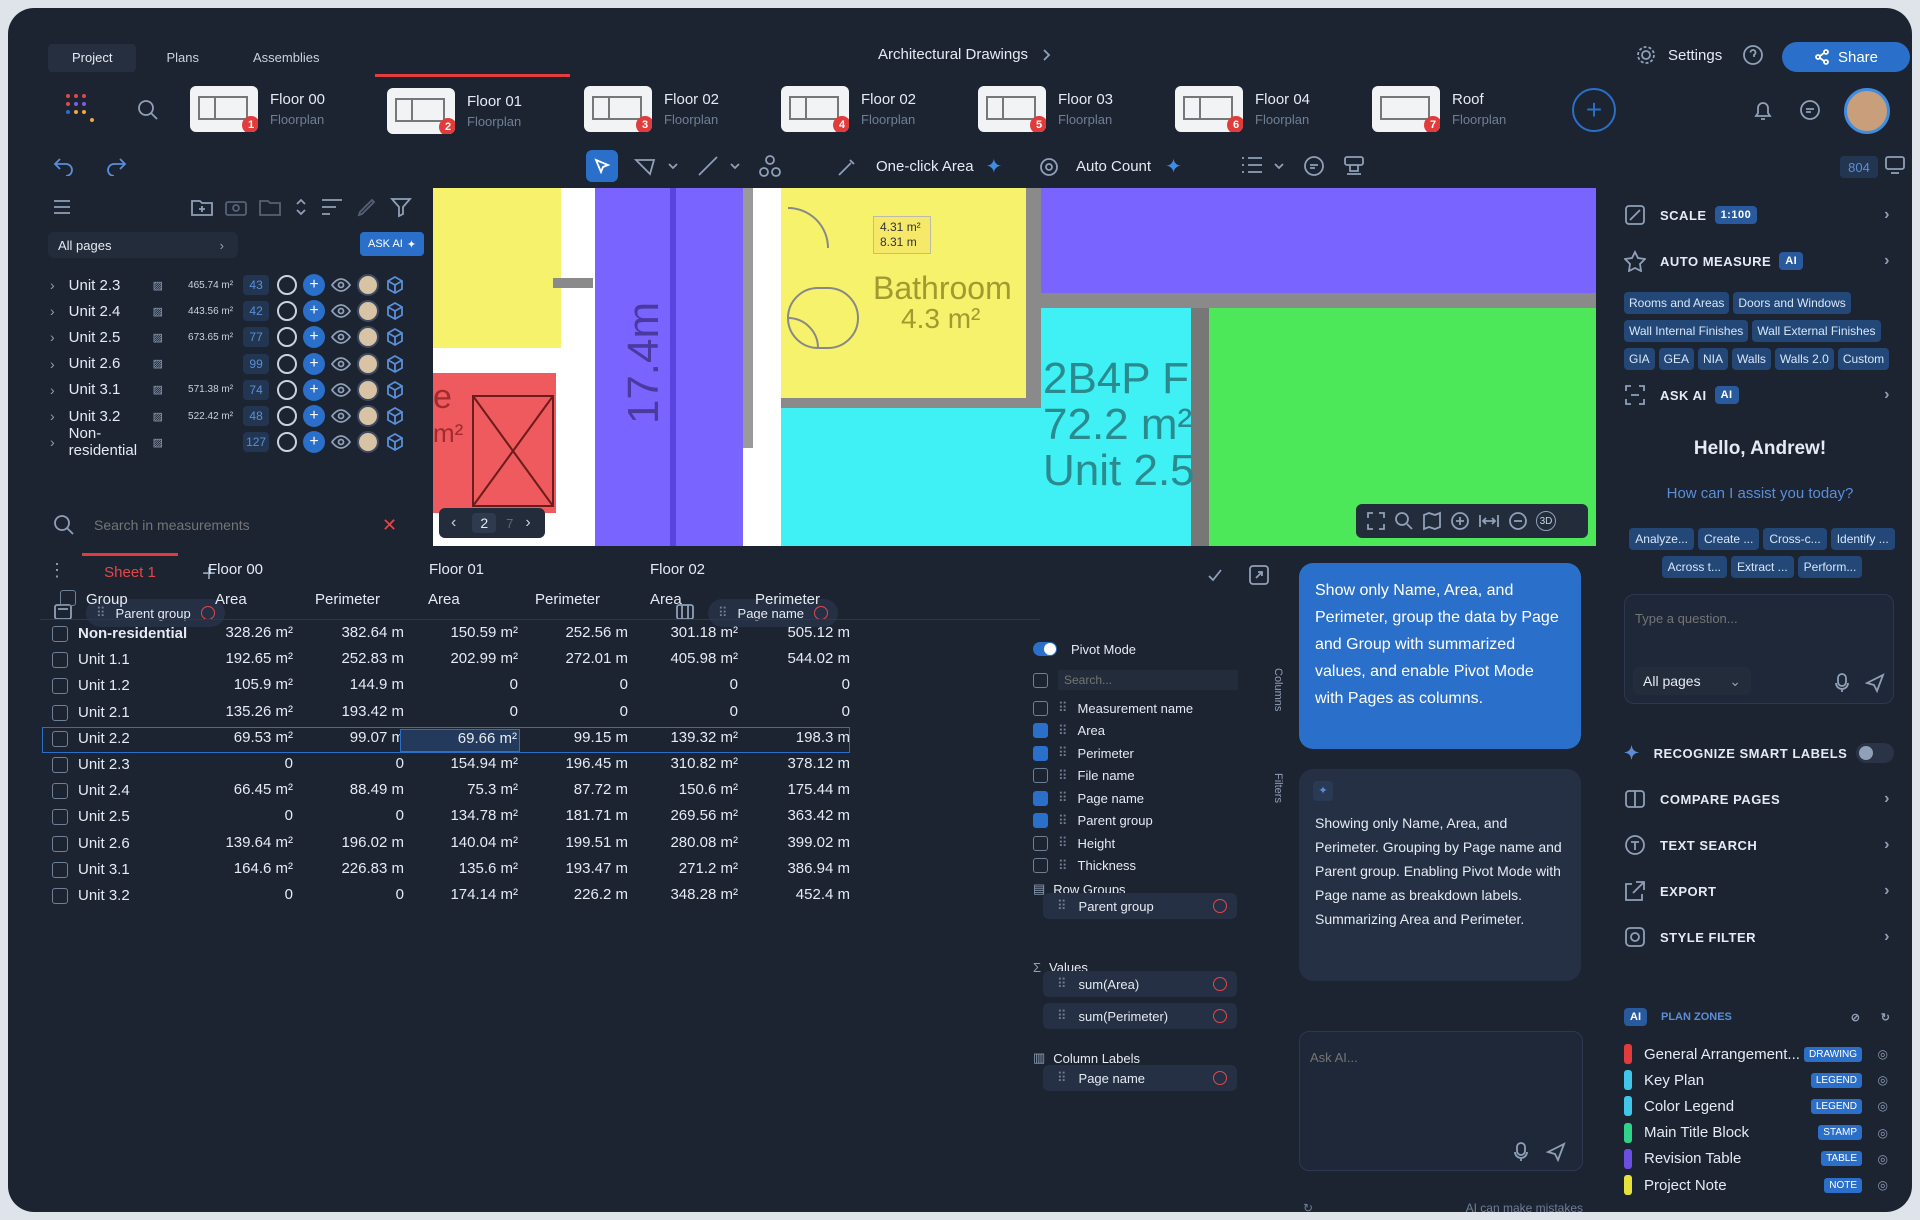  Describe the element at coordinates (1259, 575) in the screenshot. I see `expand-sheet-icon` at that location.